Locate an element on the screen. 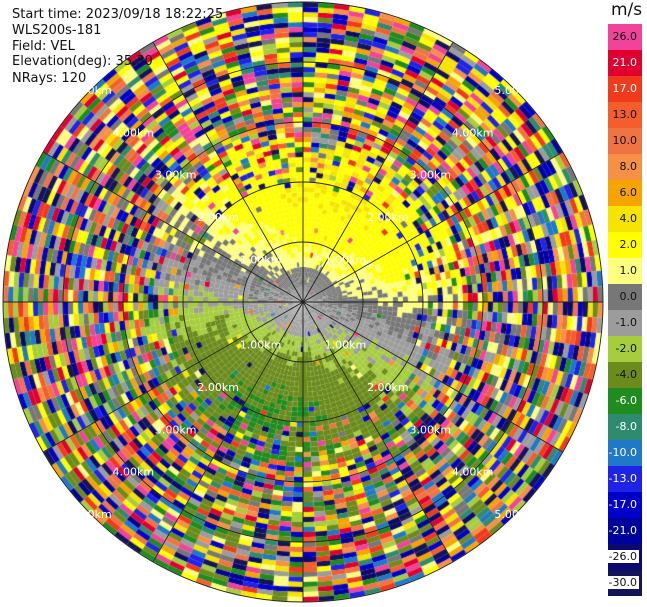  colorbar-tick-label: -4.0 is located at coordinates (626, 374).